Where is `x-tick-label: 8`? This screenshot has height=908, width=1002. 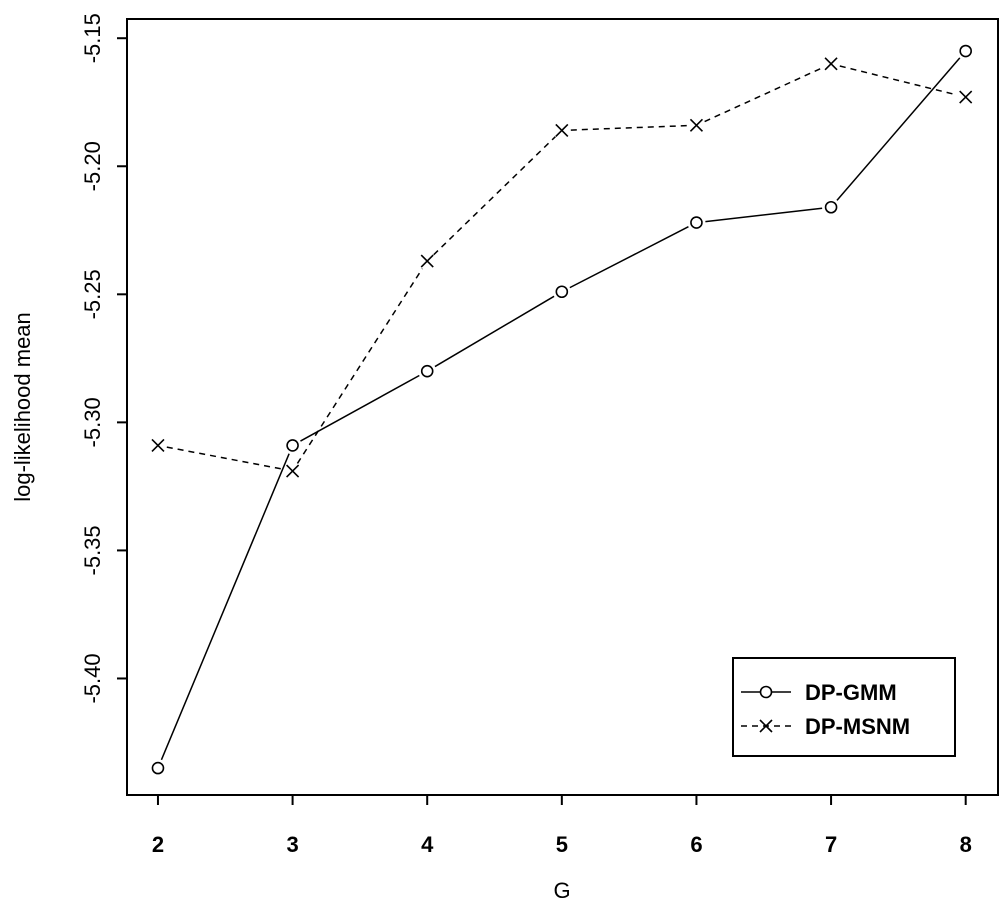
x-tick-label: 8 is located at coordinates (966, 844).